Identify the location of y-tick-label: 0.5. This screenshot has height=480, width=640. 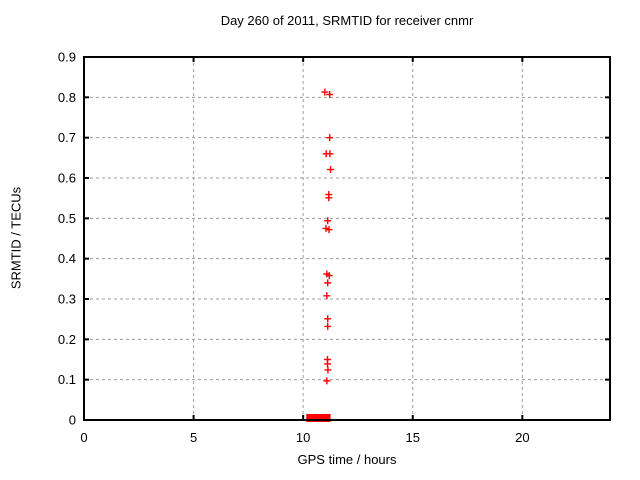
(67, 218).